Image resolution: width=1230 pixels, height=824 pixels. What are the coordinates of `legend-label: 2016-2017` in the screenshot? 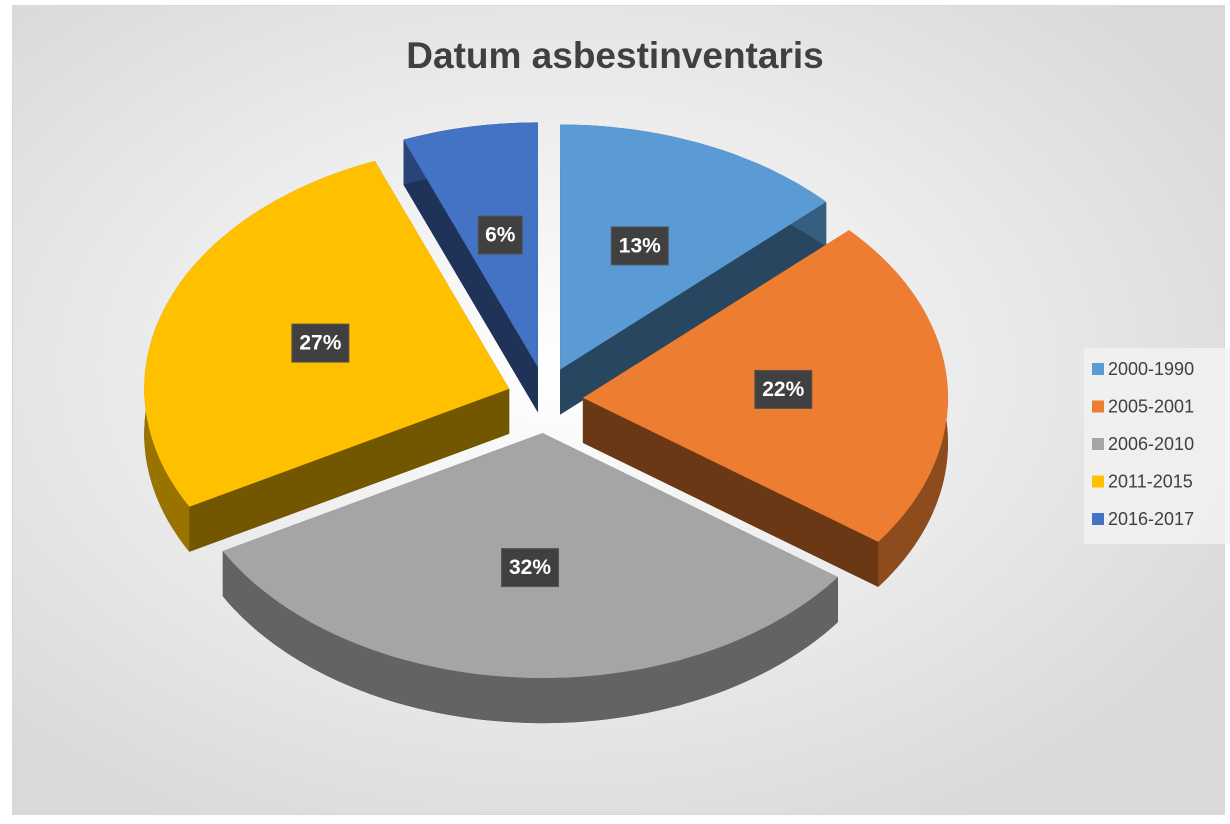 It's located at (1151, 519).